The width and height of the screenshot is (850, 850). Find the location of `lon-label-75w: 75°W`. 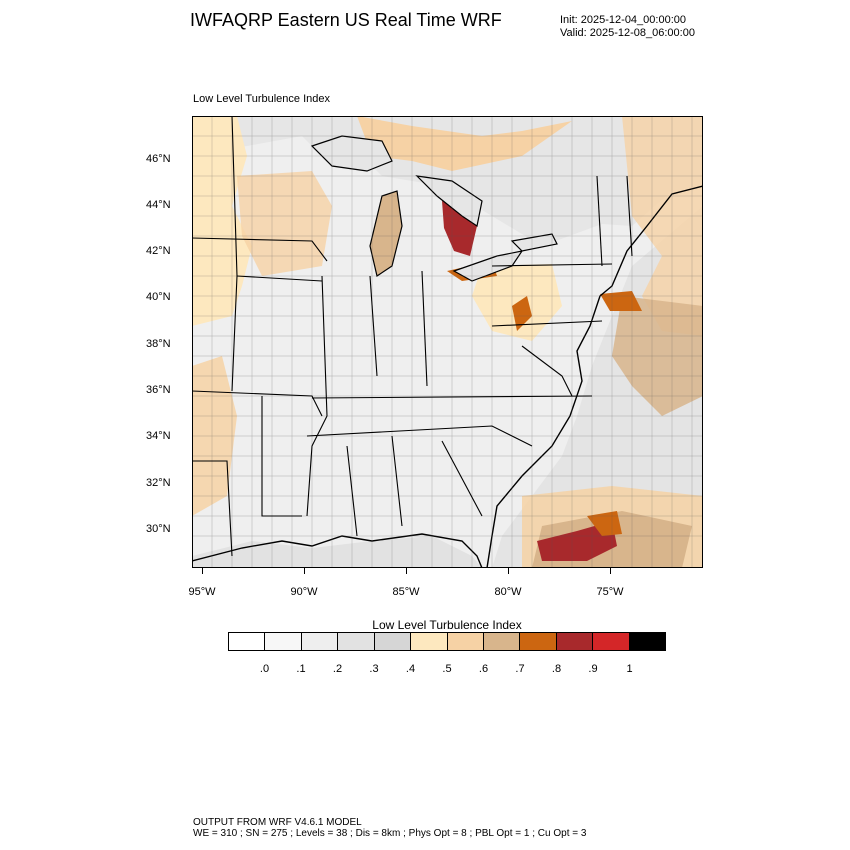

lon-label-75w: 75°W is located at coordinates (610, 592).